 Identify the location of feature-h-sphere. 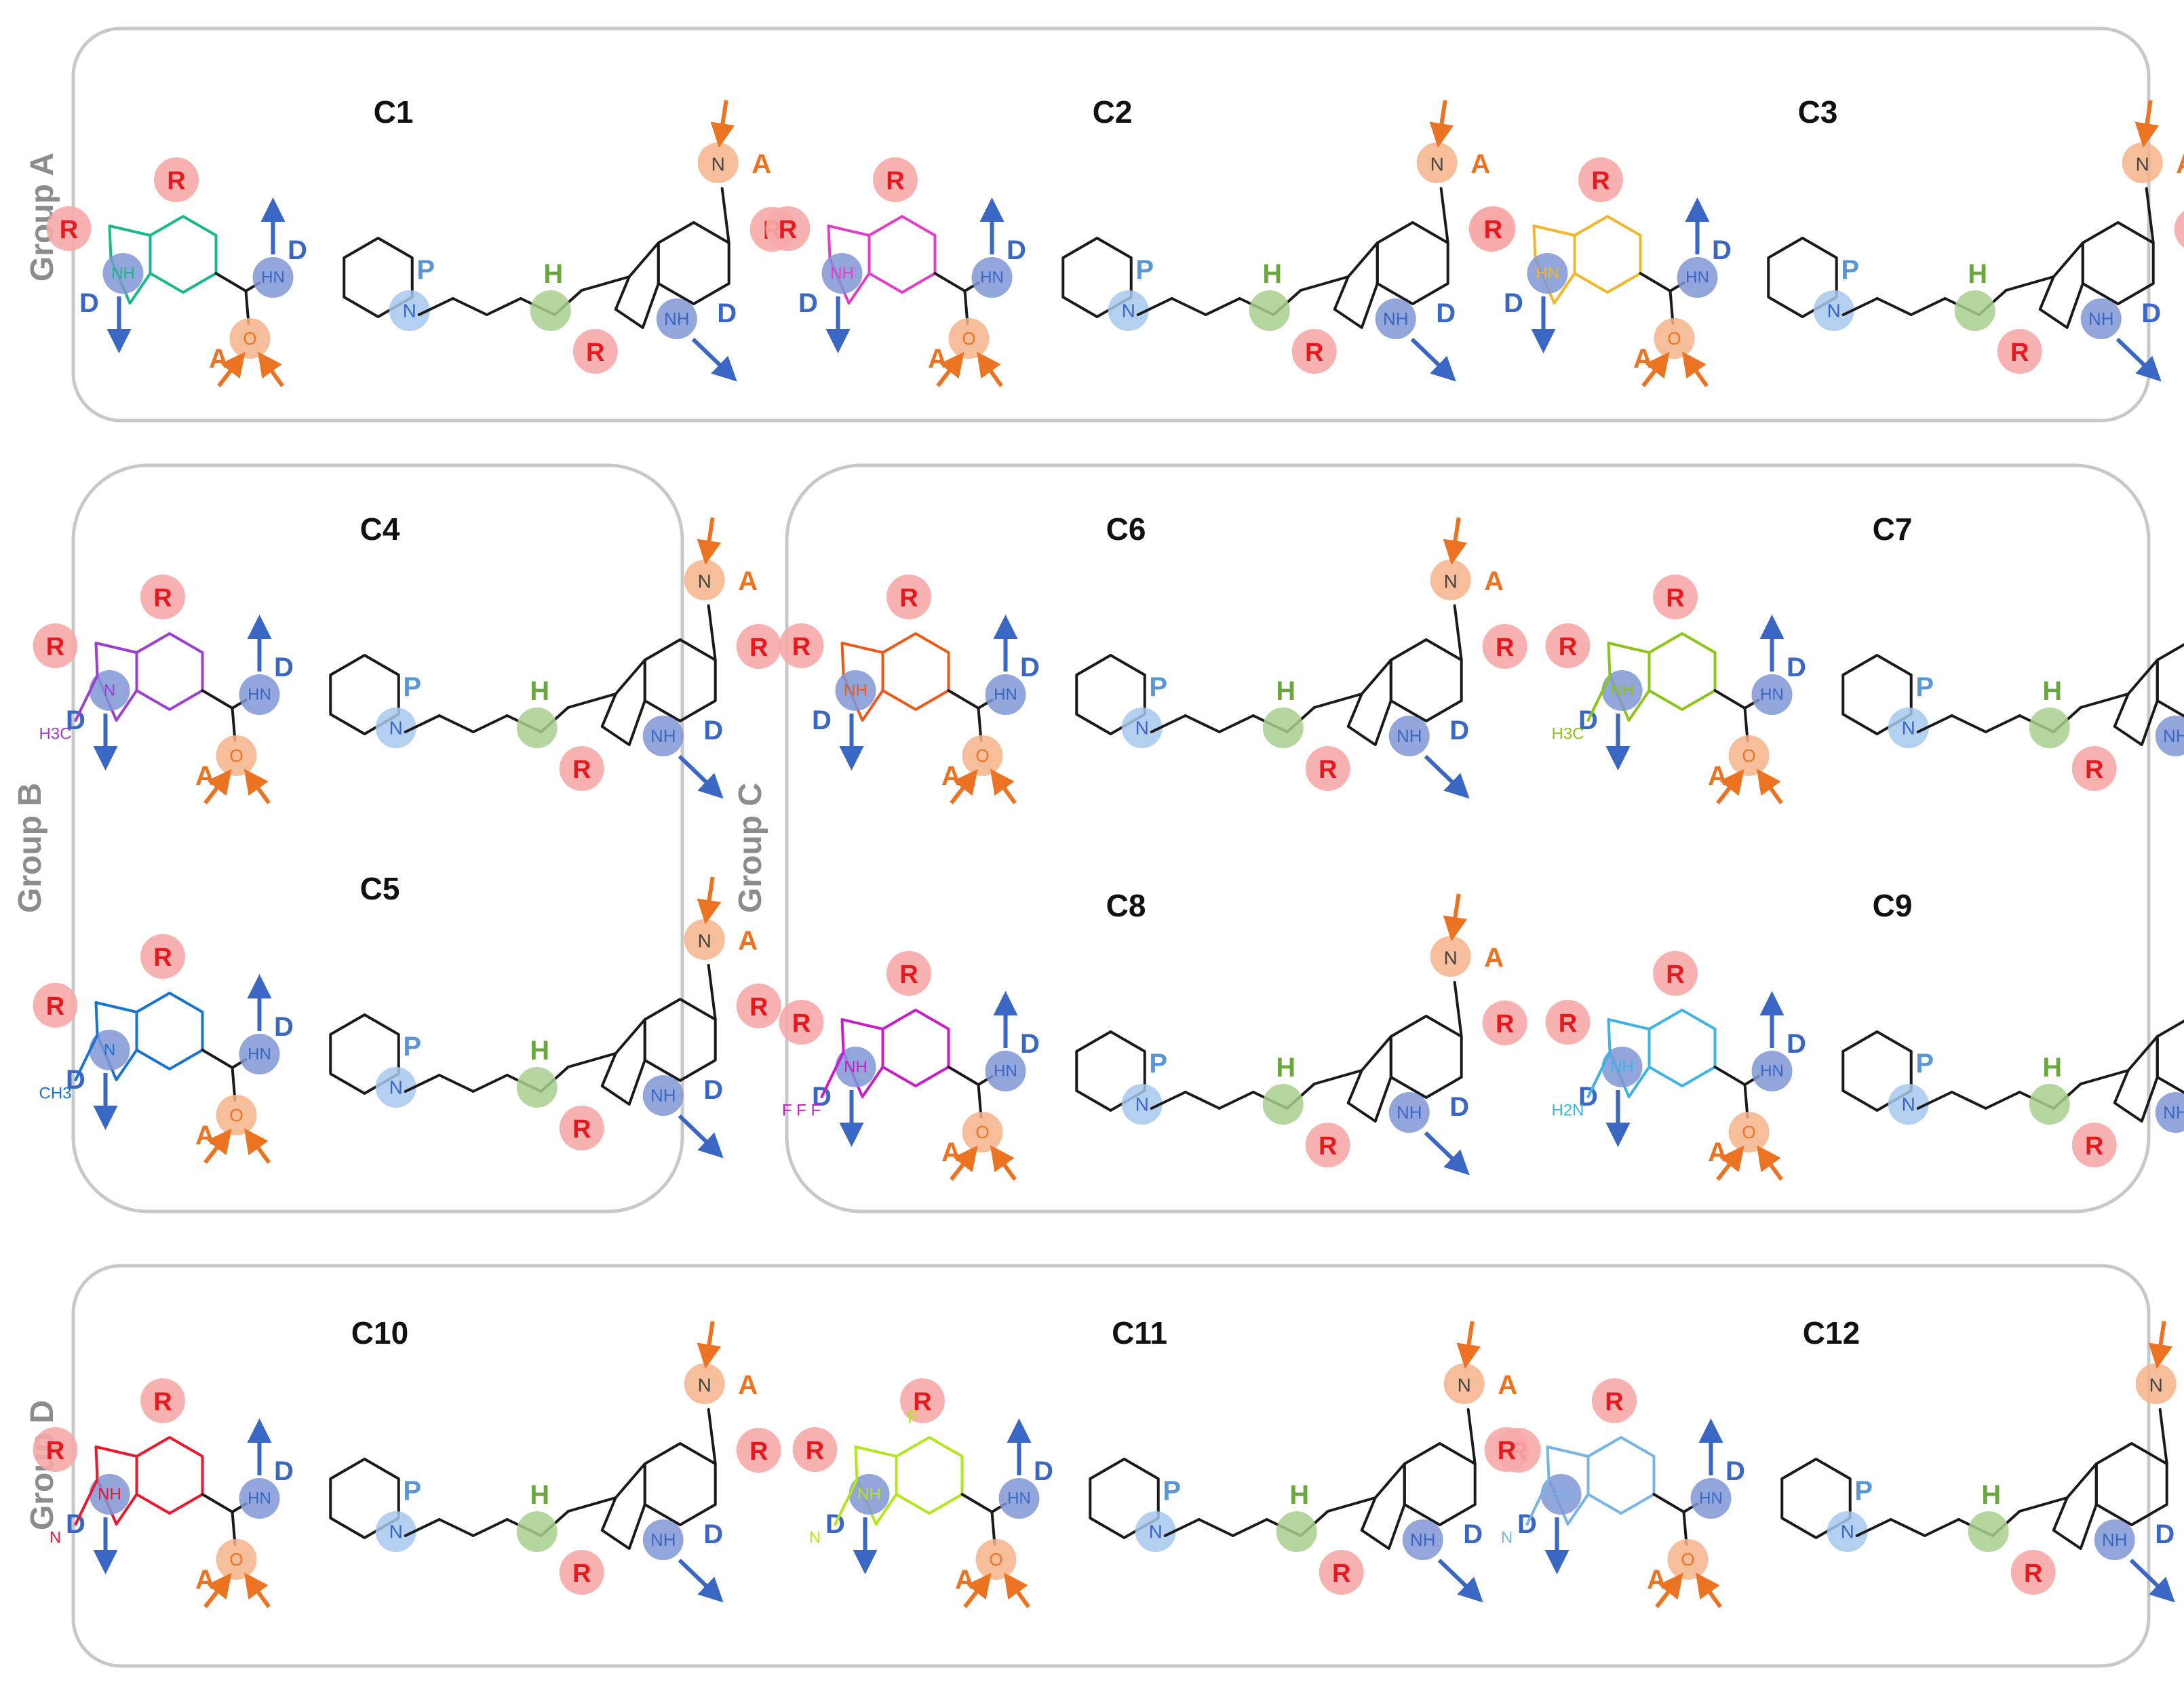
(1283, 727).